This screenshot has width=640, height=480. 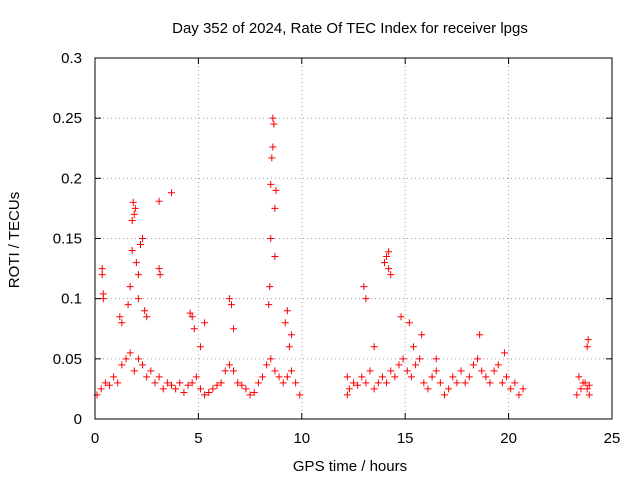 I want to click on y-tick-label: 0.2, so click(x=71, y=178).